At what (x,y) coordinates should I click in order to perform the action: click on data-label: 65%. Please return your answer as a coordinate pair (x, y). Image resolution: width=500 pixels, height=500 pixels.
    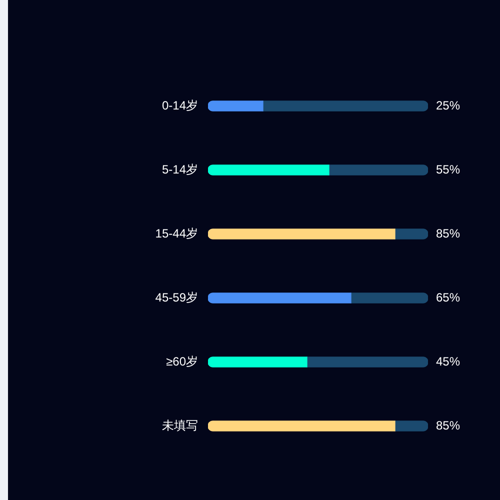
    Looking at the image, I should click on (448, 297).